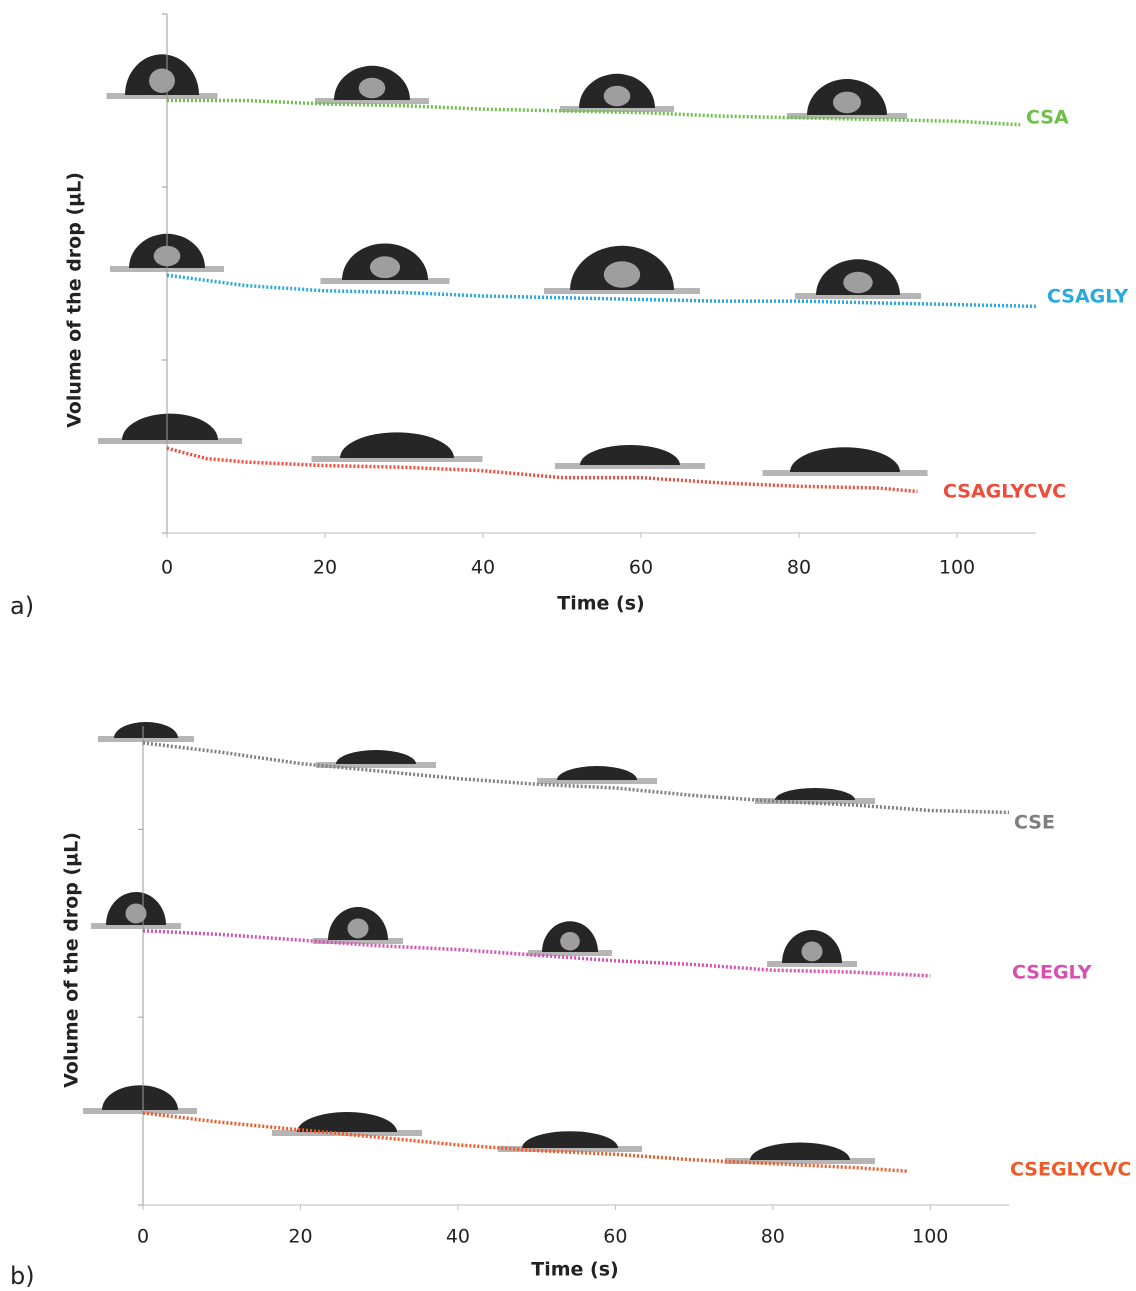 This screenshot has height=1291, width=1136. I want to click on series-label: CSEGLYCVC, so click(1070, 1170).